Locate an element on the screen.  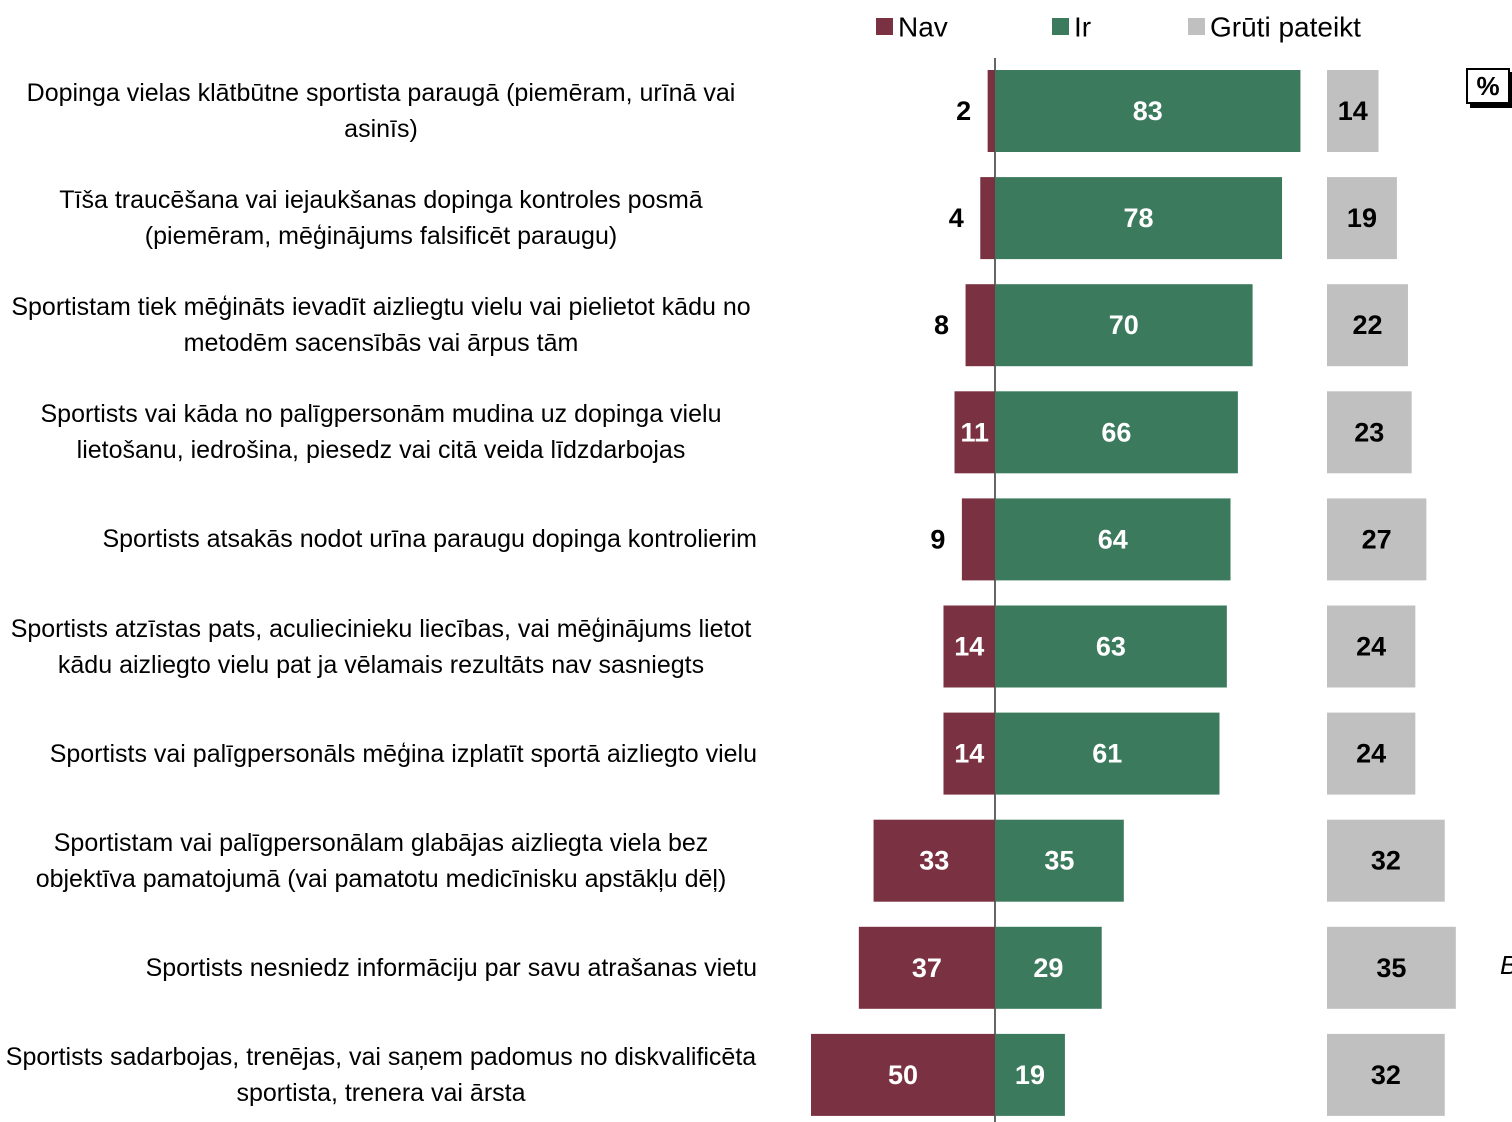
legend-label: Ir is located at coordinates (1082, 27).